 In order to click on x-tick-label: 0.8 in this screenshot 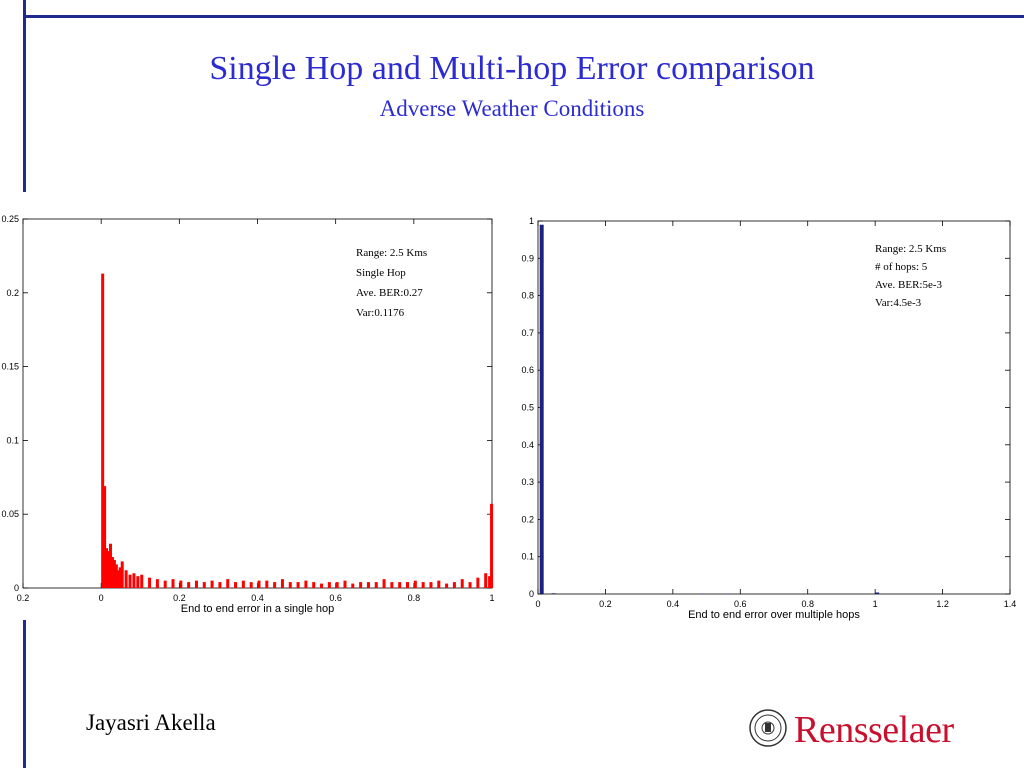, I will do `click(414, 598)`.